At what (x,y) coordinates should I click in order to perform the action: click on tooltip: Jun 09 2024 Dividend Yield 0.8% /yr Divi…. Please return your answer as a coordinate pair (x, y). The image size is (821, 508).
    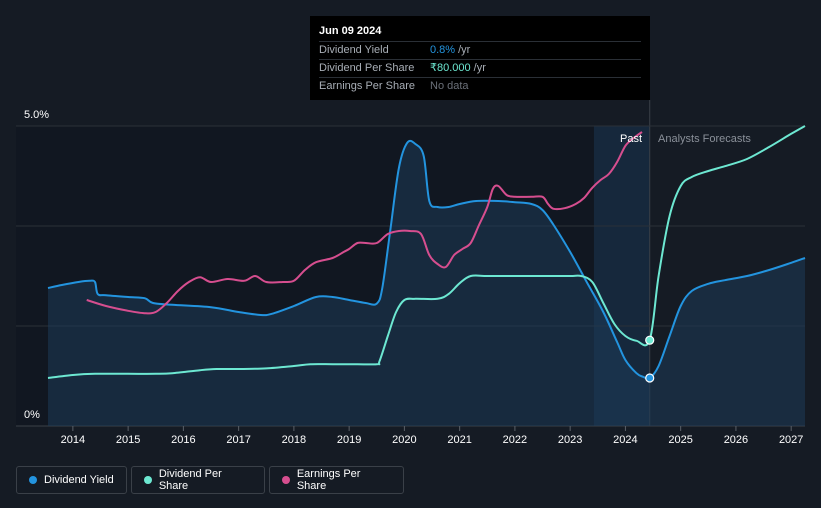
    Looking at the image, I should click on (480, 58).